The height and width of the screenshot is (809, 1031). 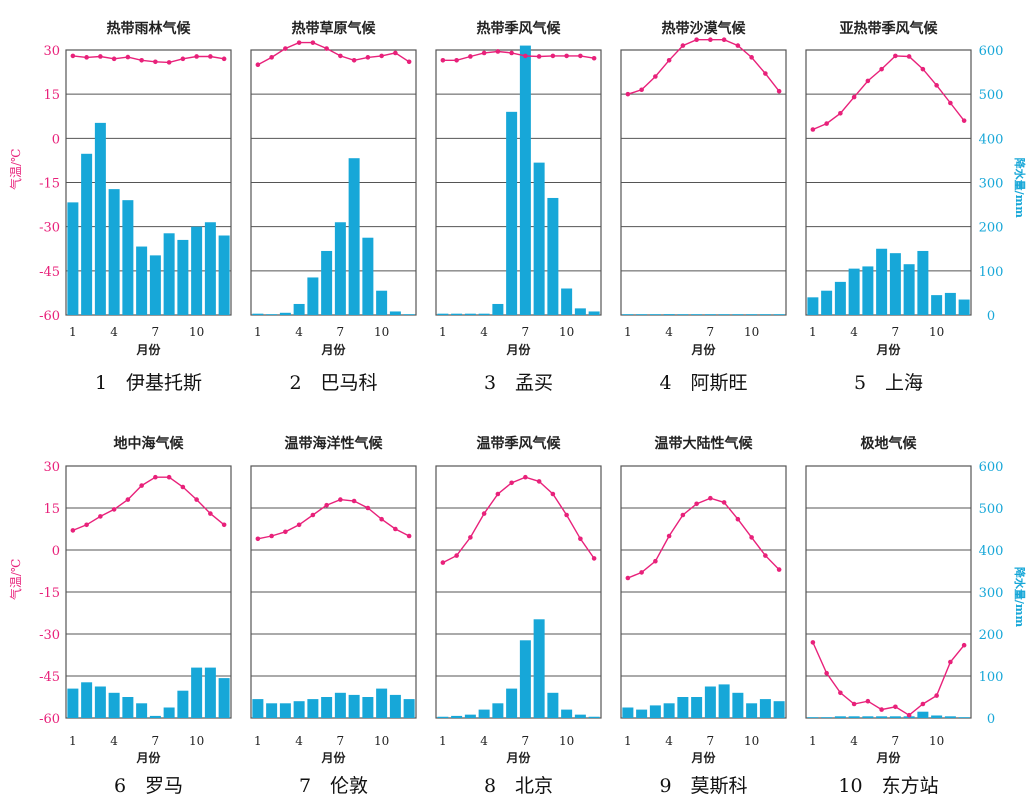 I want to click on panel-10-month-tick: 7, so click(x=896, y=741).